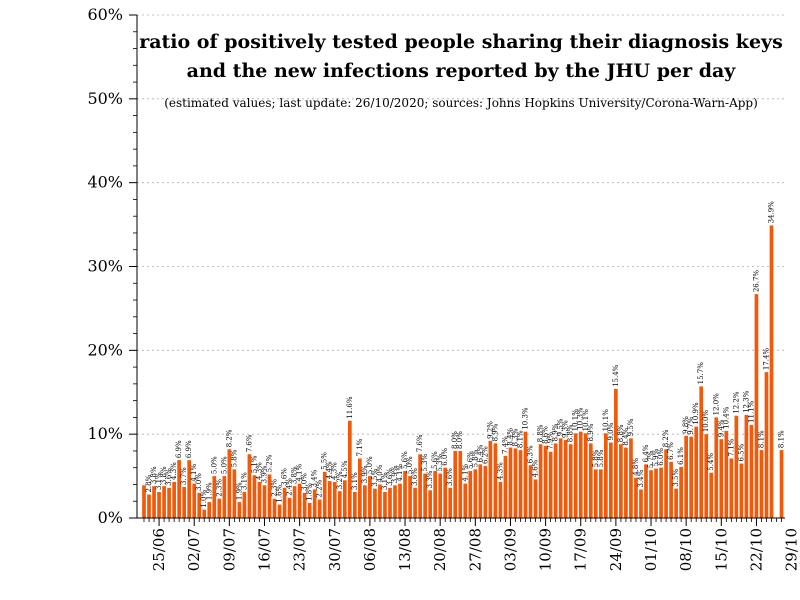  Describe the element at coordinates (340, 480) in the screenshot. I see `data-label: 3.2%` at that location.